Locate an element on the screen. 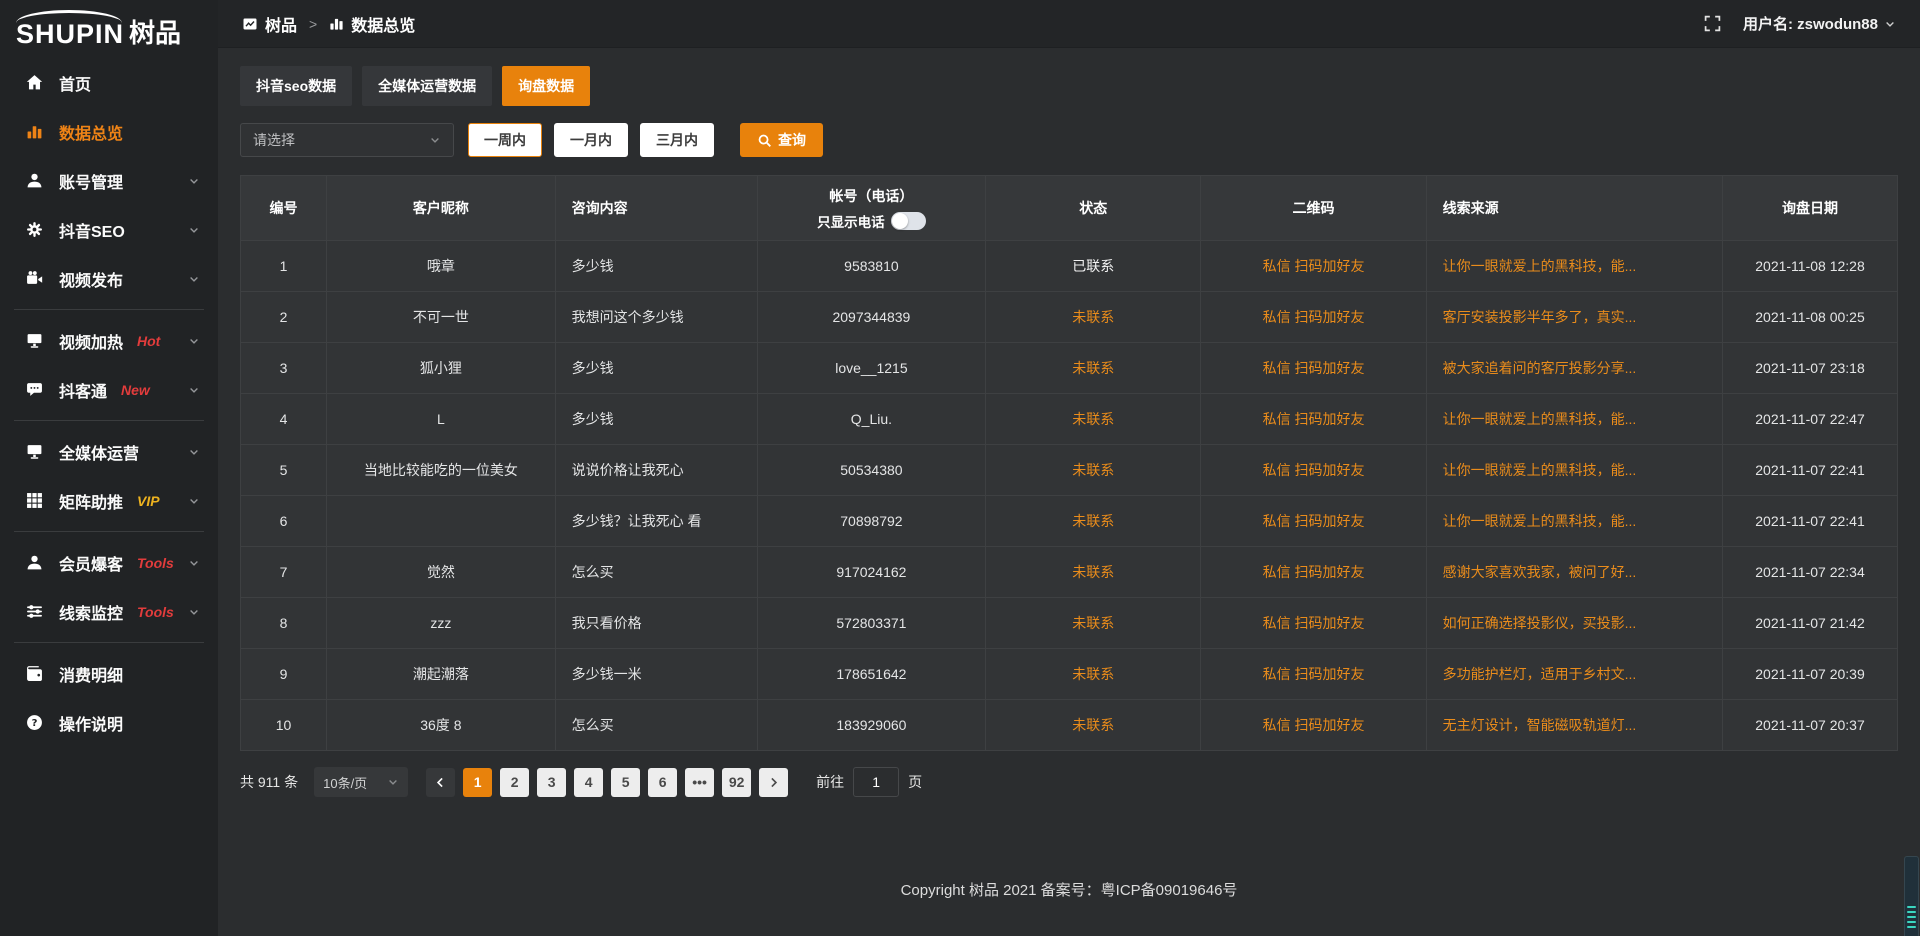 The height and width of the screenshot is (936, 1920). sidebar-item-account-manage: 账号管理 is located at coordinates (109, 180).